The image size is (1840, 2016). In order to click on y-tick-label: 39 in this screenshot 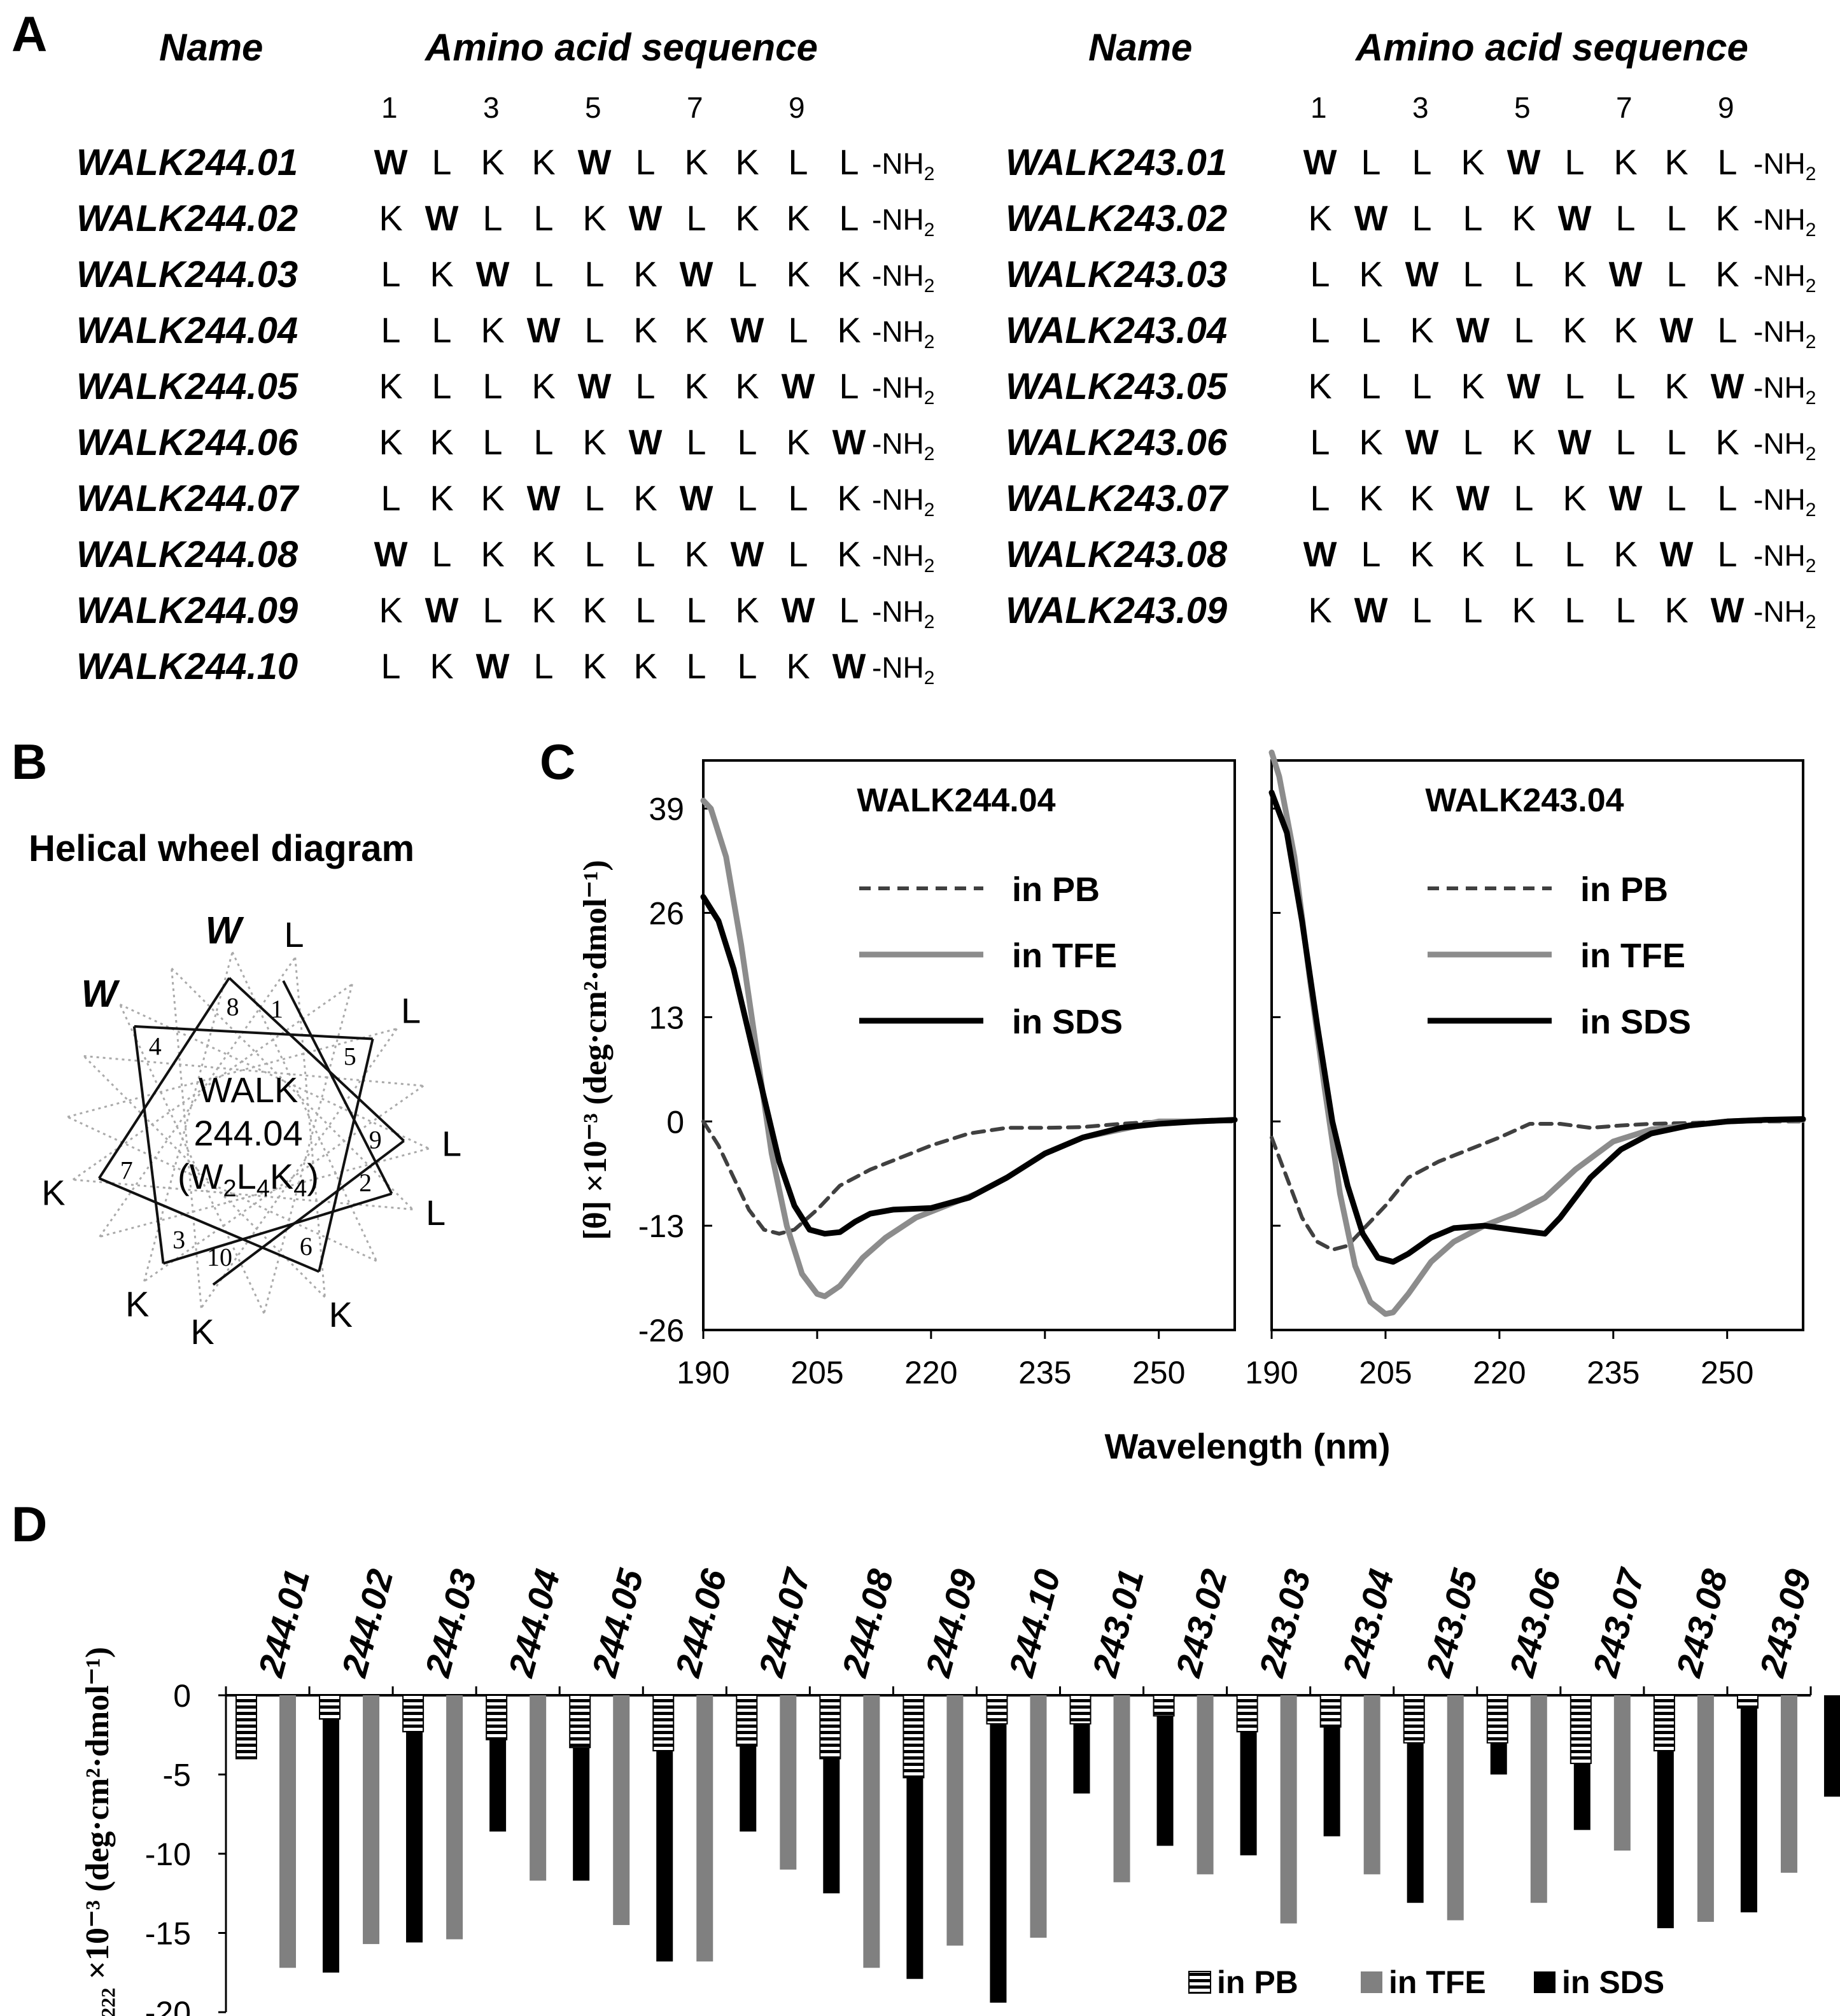, I will do `click(666, 809)`.